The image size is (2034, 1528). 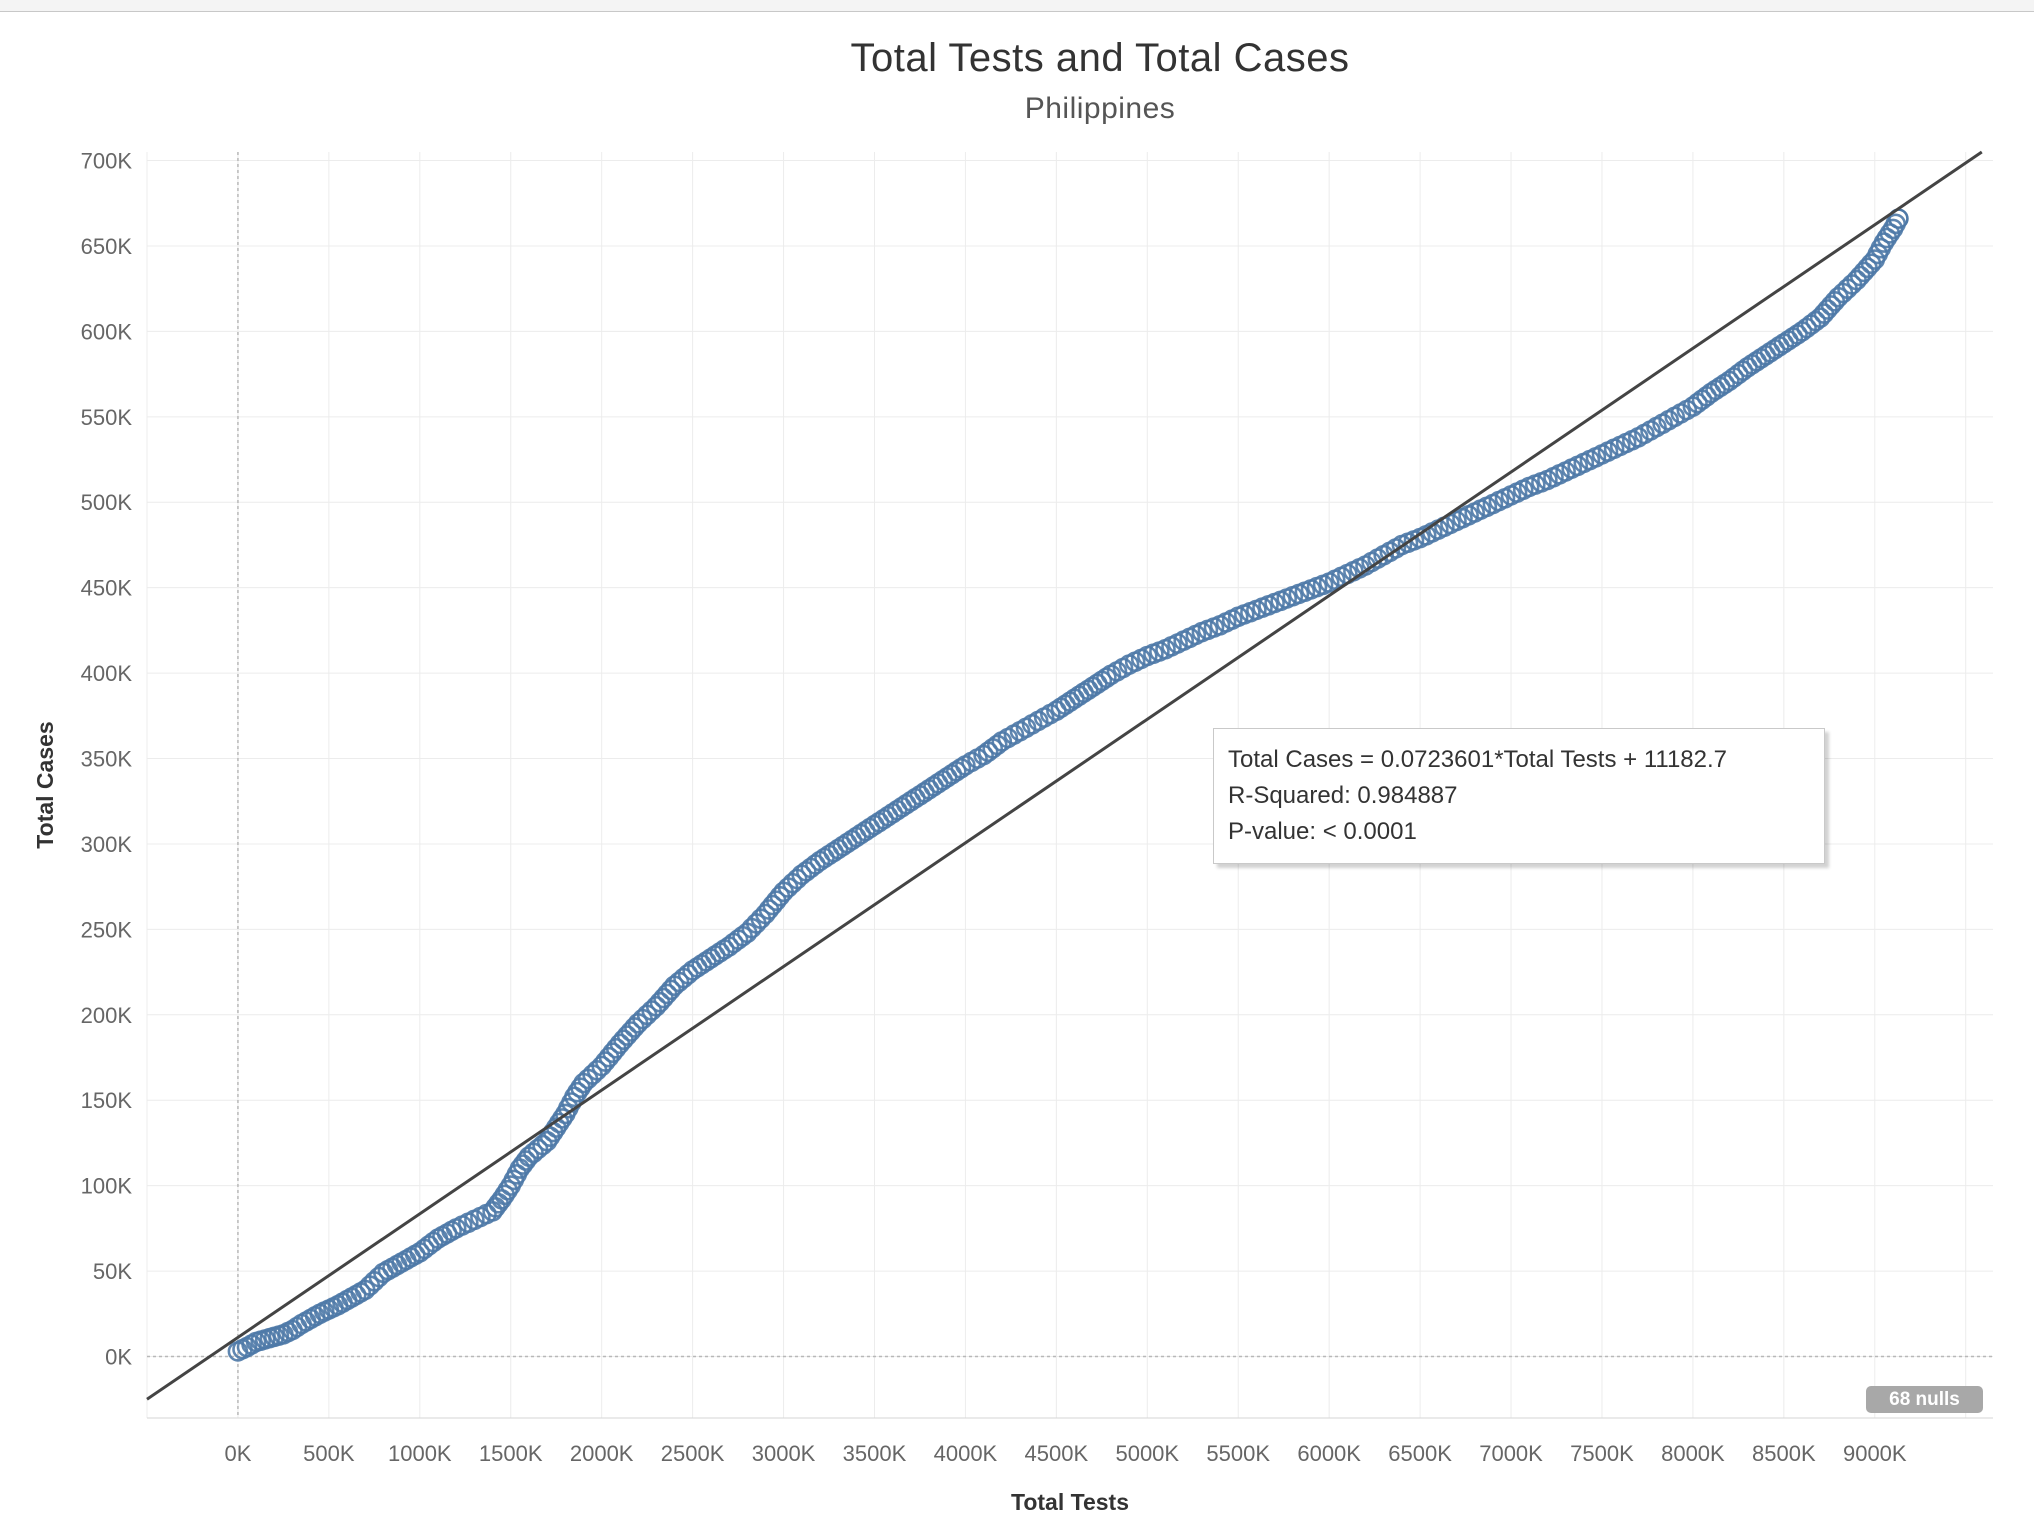 I want to click on y-tick-label: 650K, so click(x=107, y=246).